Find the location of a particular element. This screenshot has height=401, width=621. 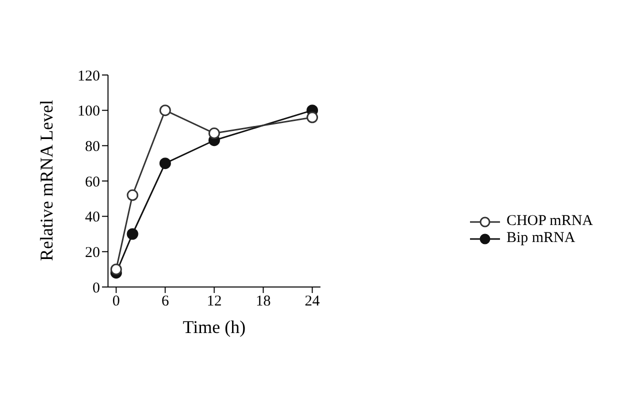

y-axis-title: Relative mRNA Level is located at coordinates (46, 180).